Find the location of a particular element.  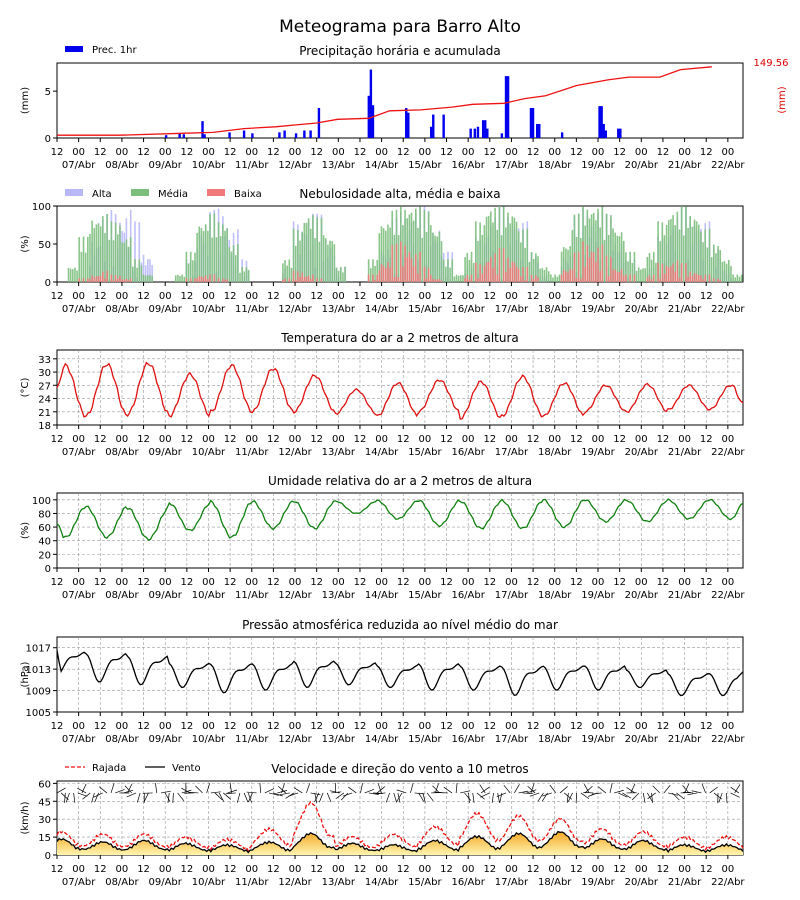

precip-accumulated-line is located at coordinates (384, 101).